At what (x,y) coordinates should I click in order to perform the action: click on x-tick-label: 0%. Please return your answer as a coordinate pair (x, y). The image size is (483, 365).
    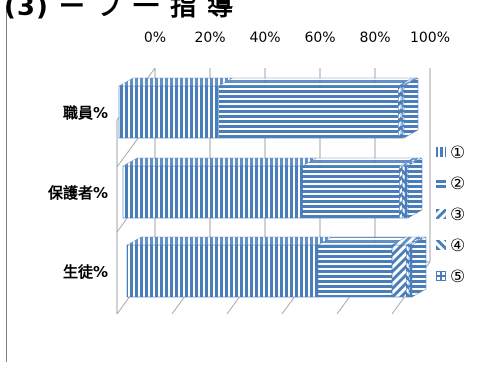
    Looking at the image, I should click on (155, 38).